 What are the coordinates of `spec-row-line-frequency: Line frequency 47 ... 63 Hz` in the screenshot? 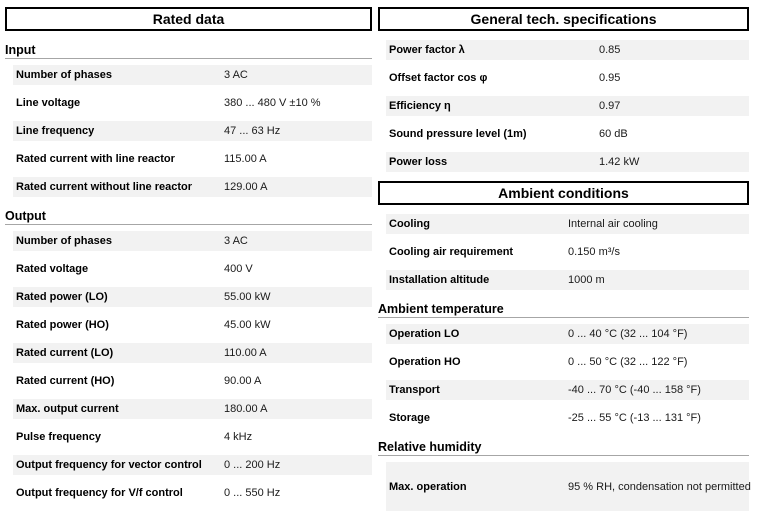 It's located at (192, 131).